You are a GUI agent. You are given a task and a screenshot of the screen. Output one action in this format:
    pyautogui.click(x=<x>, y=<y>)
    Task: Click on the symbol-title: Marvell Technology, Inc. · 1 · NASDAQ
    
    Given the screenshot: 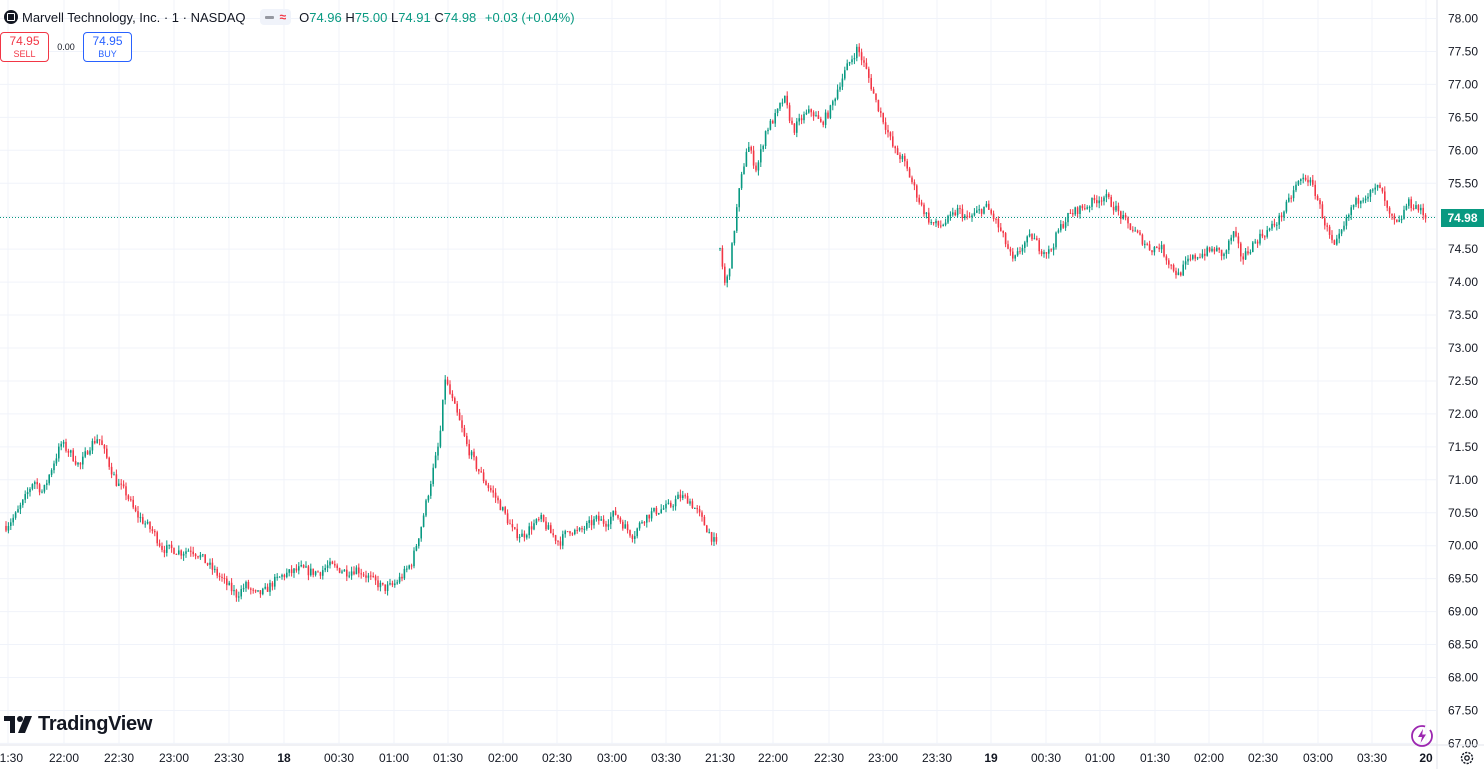 What is the action you would take?
    pyautogui.click(x=134, y=17)
    